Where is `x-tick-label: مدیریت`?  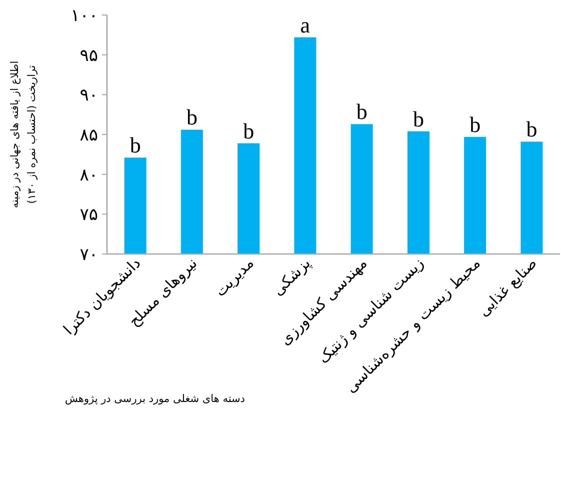
x-tick-label: مدیریت is located at coordinates (234, 277).